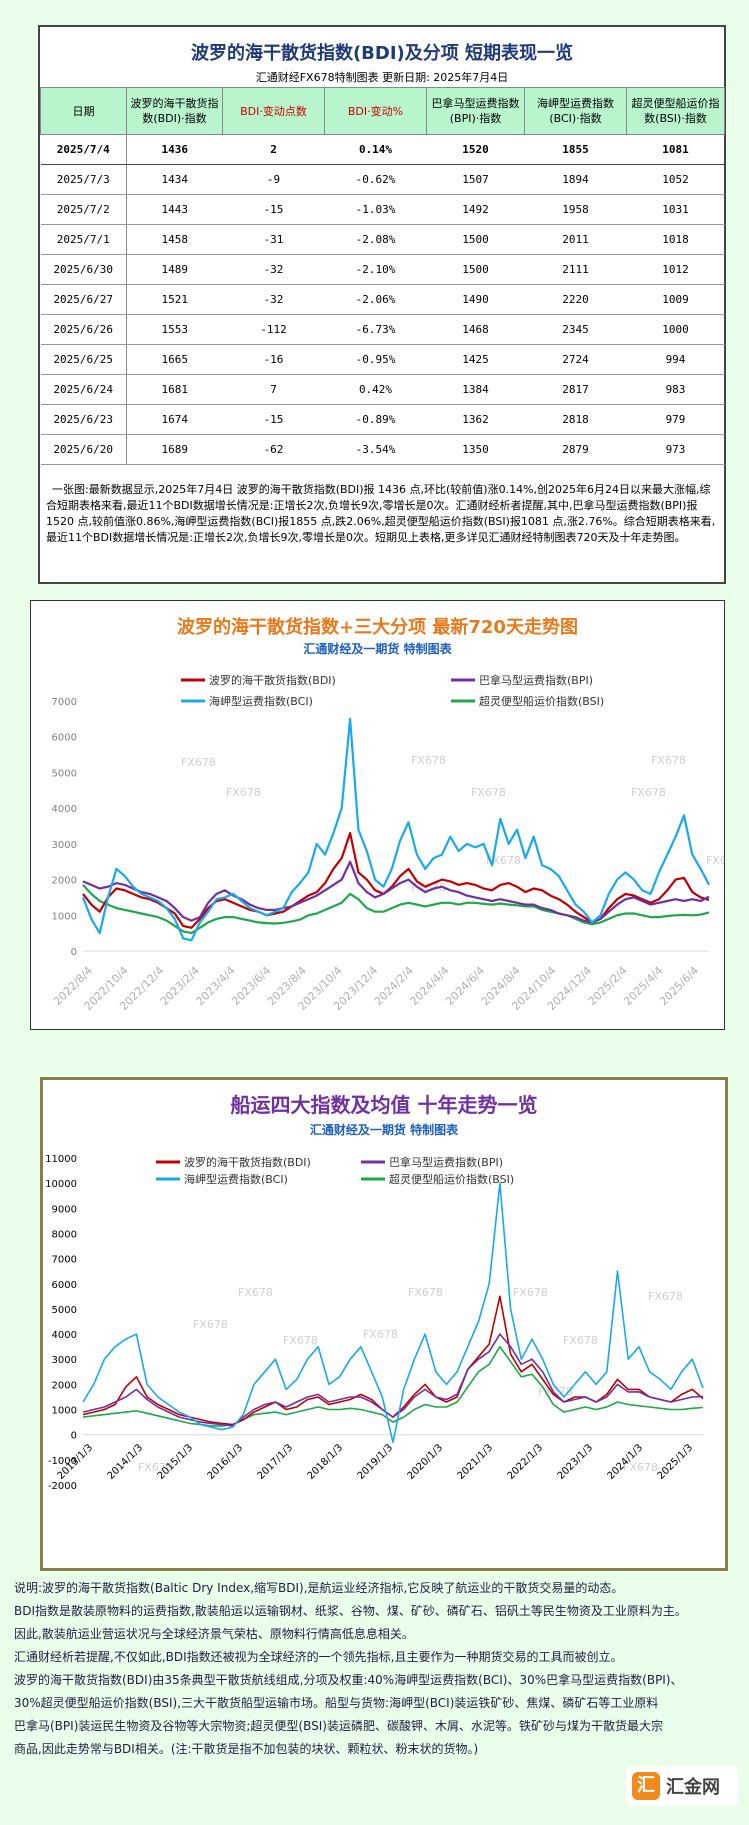  I want to click on x-tick-label: 2016/1/3, so click(226, 1462).